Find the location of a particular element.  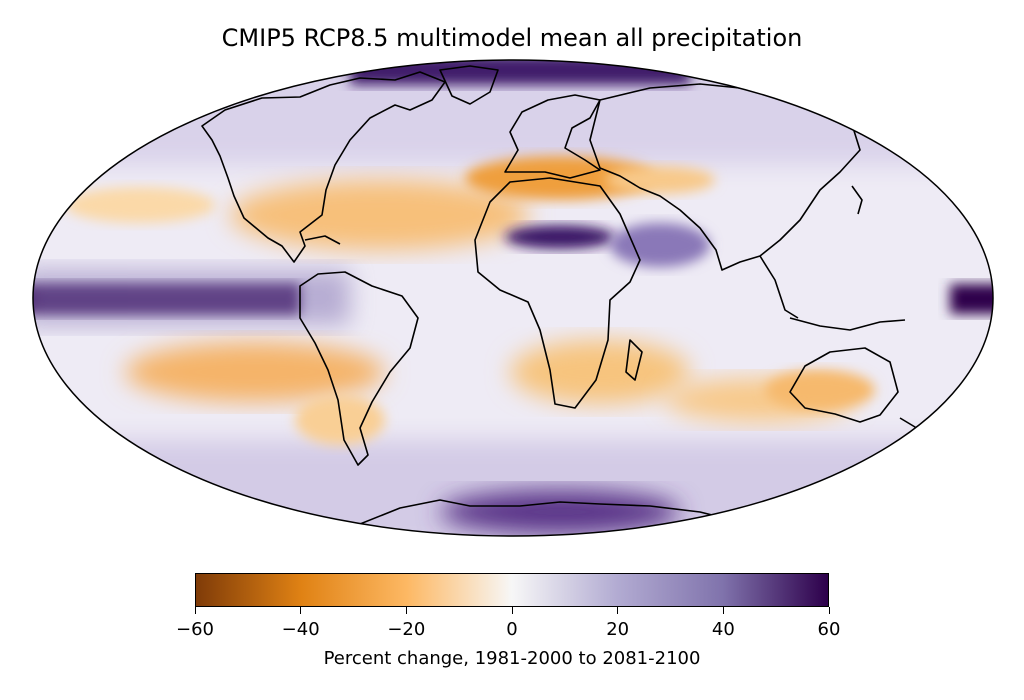

colorbar-tick-label: −40 is located at coordinates (300, 629).